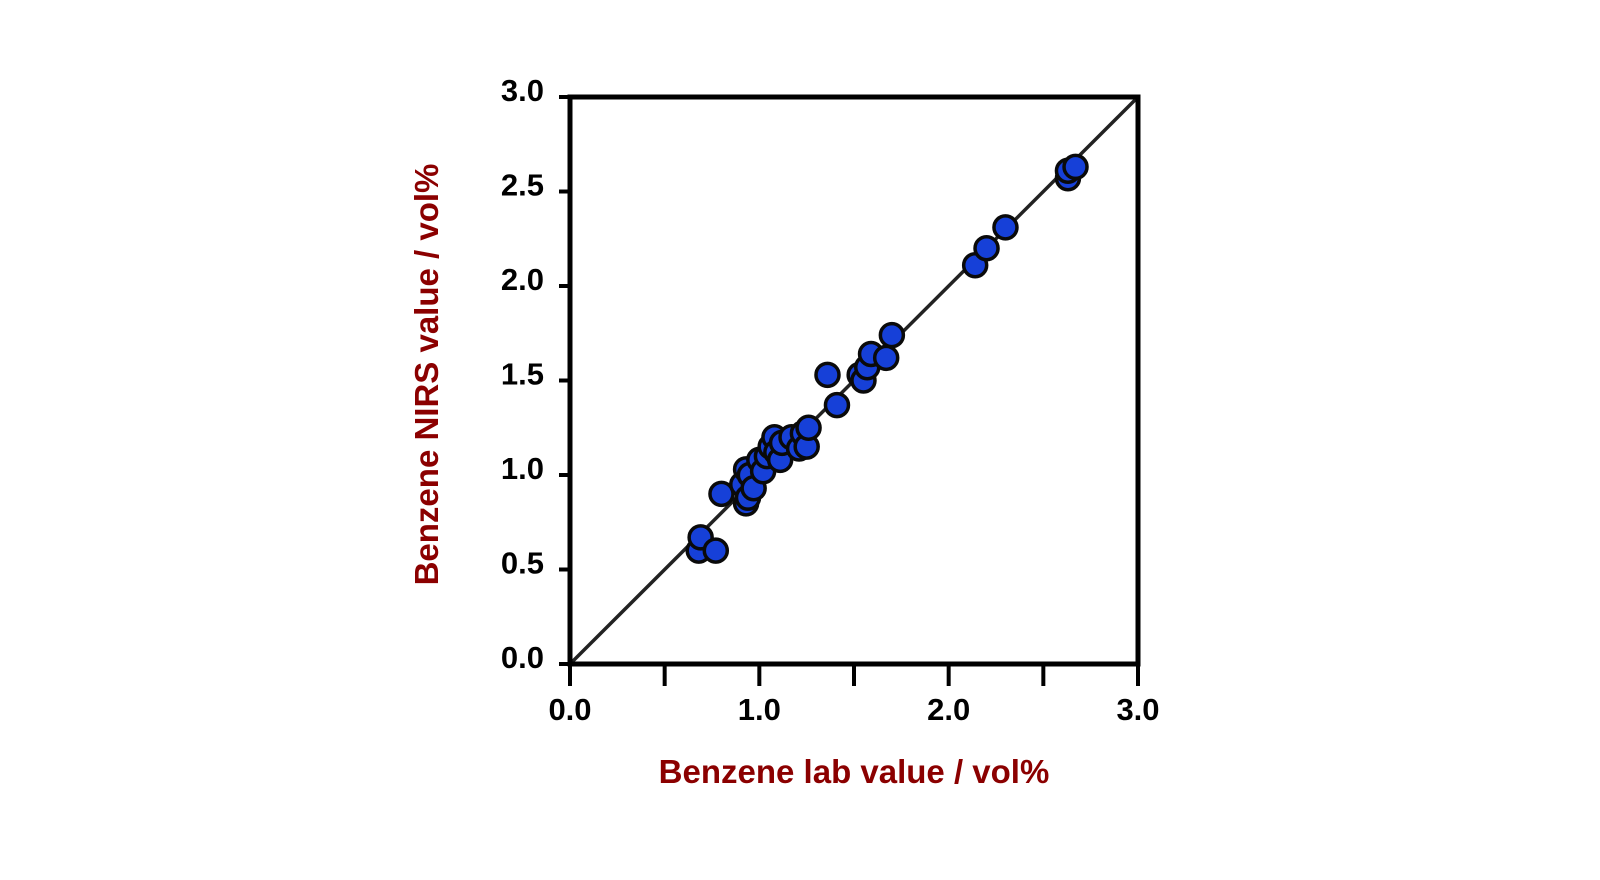 The width and height of the screenshot is (1600, 880). What do you see at coordinates (759, 709) in the screenshot?
I see `x-tick-label: 1.0` at bounding box center [759, 709].